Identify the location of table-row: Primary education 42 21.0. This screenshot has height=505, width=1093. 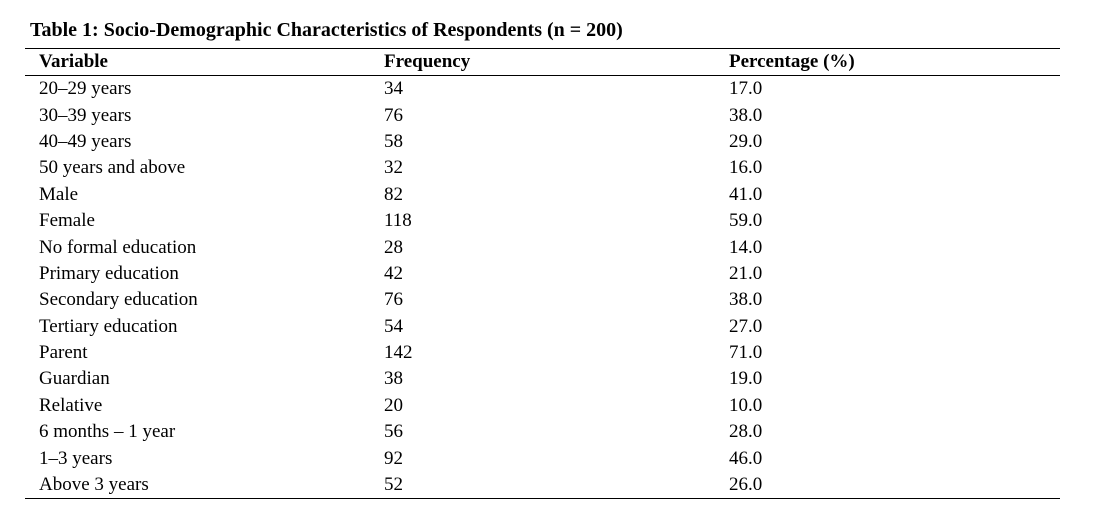
(542, 274).